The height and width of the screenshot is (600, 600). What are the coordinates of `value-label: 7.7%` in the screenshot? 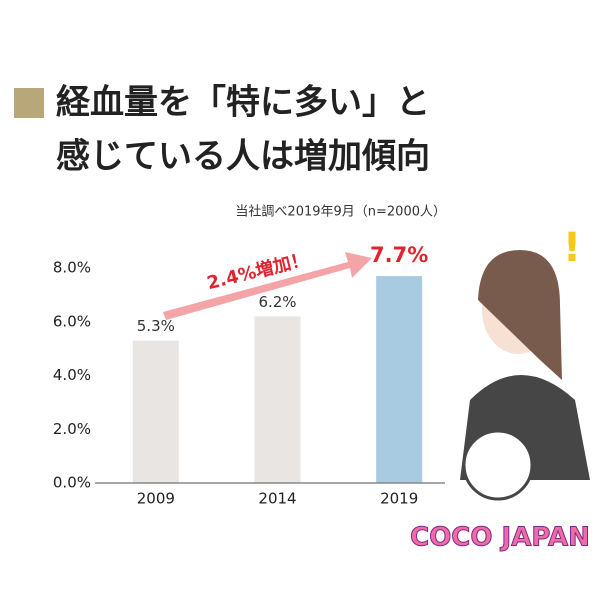 It's located at (399, 255).